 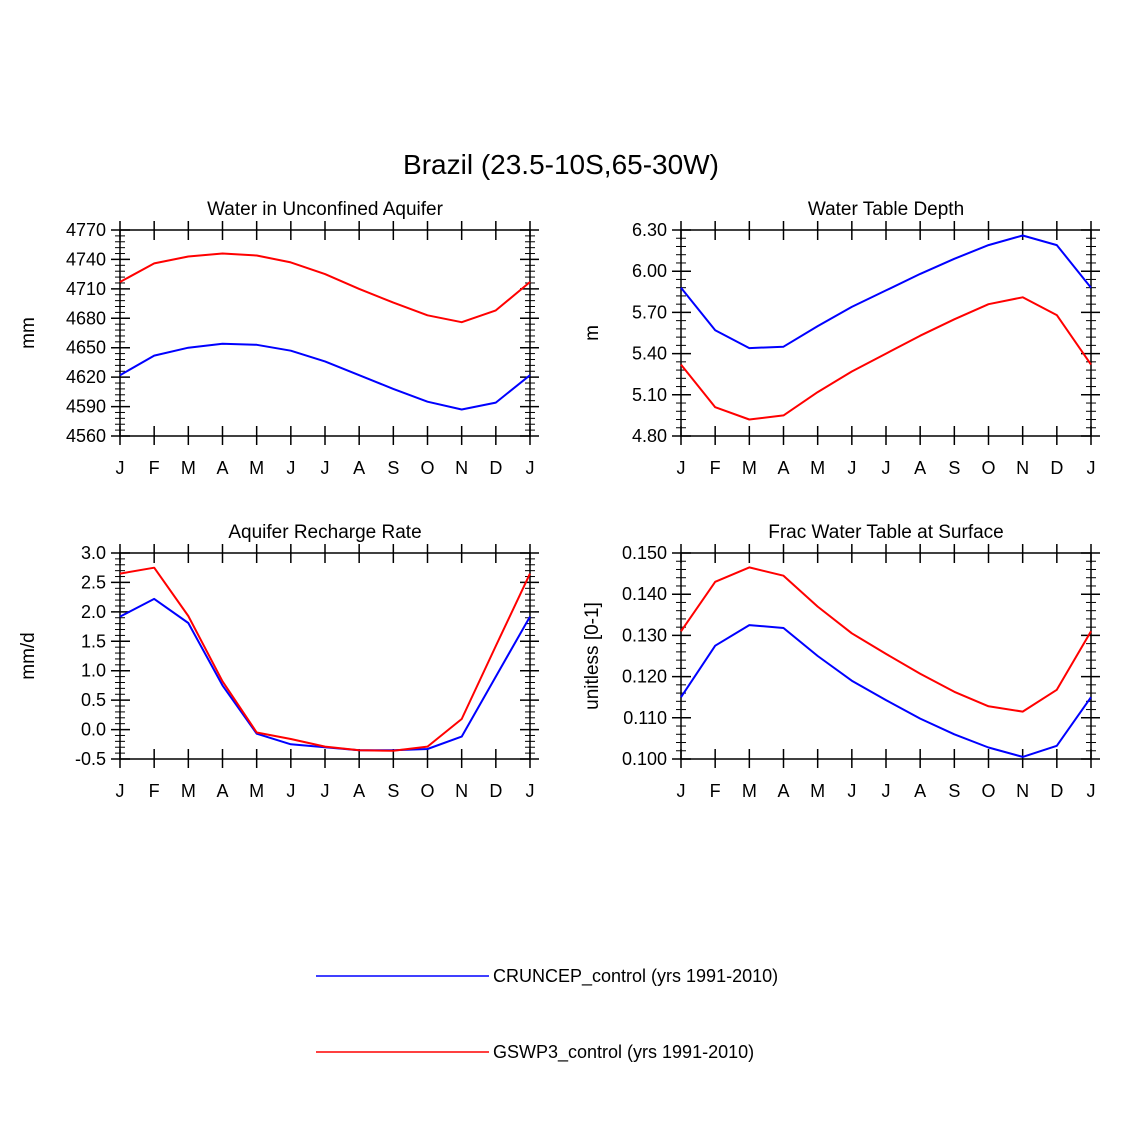 I want to click on y-tick-label: 6.00, so click(x=649, y=271).